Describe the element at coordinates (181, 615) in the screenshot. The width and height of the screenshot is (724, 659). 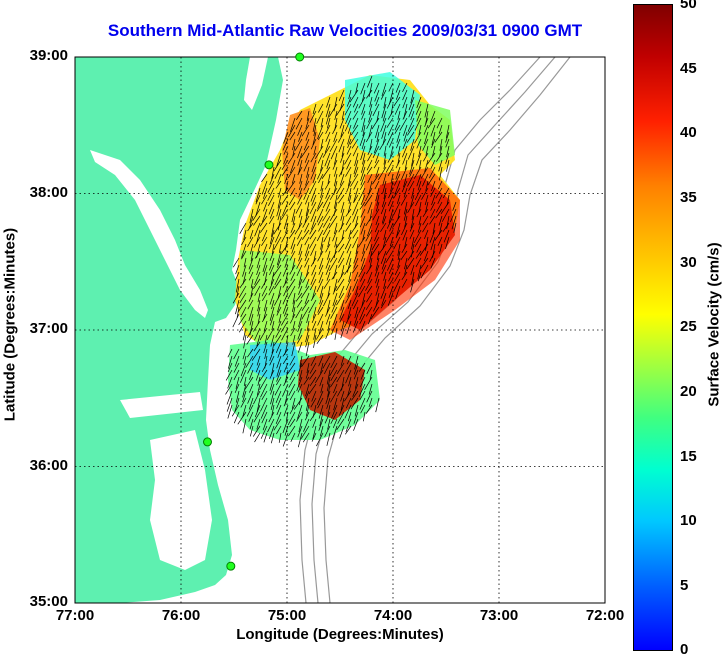
I see `x-tick-76: 76:00` at that location.